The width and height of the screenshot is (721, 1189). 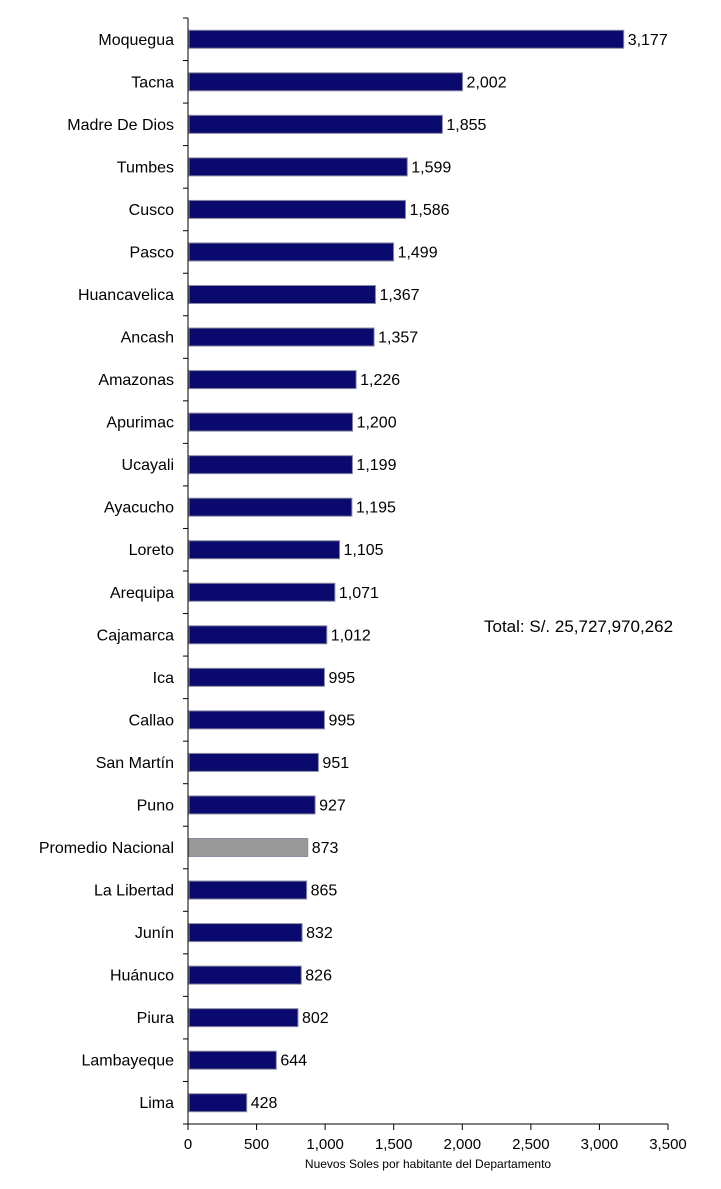 What do you see at coordinates (281, 337) in the screenshot?
I see `bar-ancash` at bounding box center [281, 337].